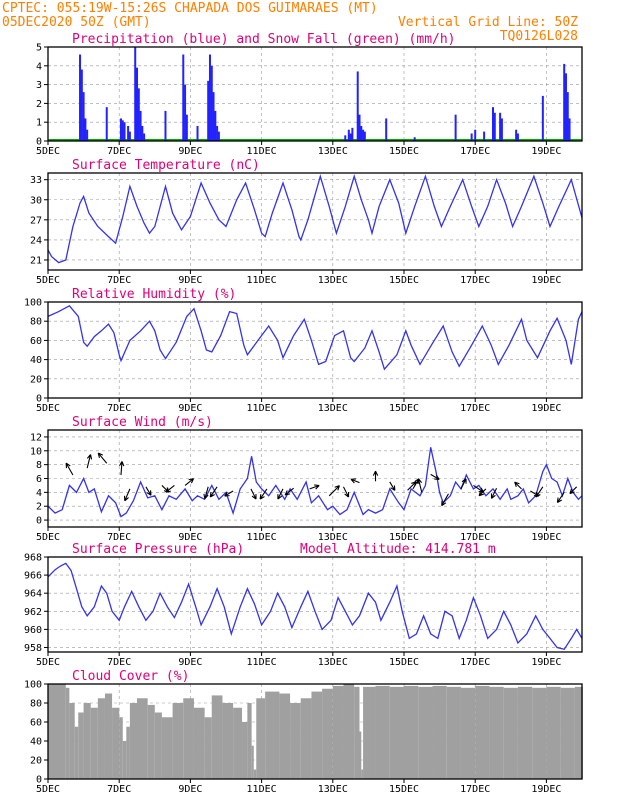  I want to click on wind-xtick-label: 17DEC, so click(475, 537).